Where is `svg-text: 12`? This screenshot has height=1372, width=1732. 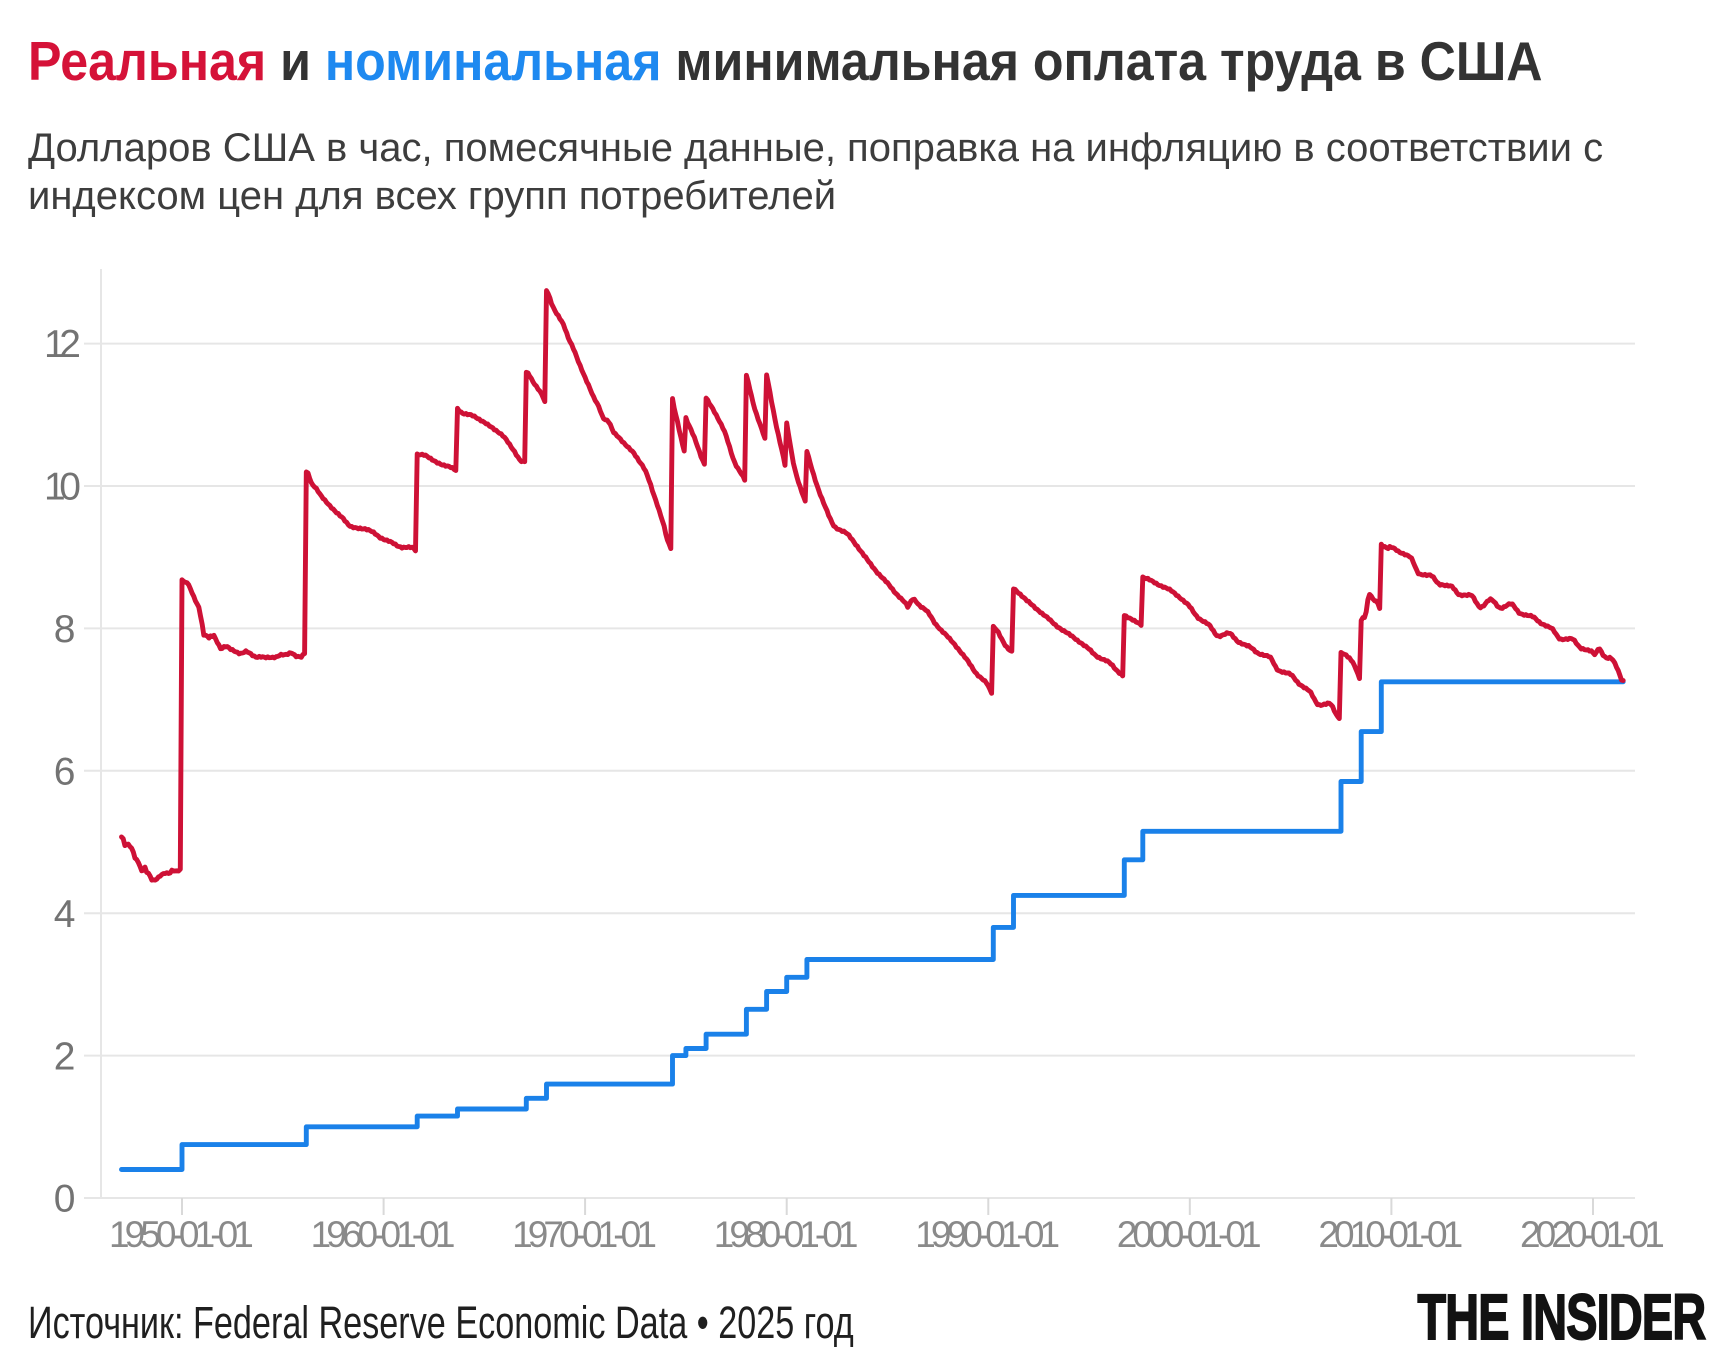
svg-text: 12 is located at coordinates (62, 344).